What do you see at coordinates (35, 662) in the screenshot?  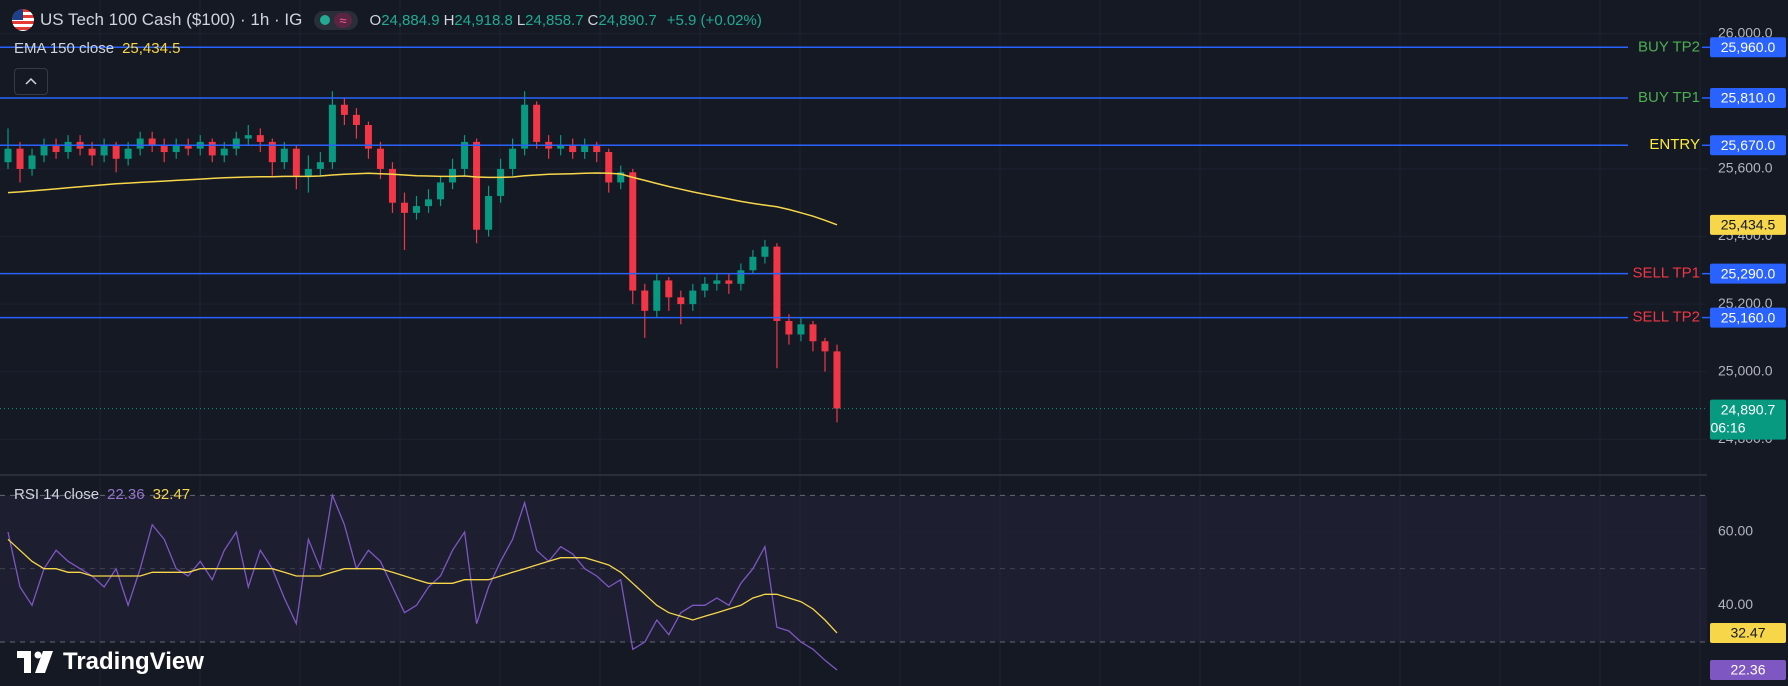 I see `logo-mark` at bounding box center [35, 662].